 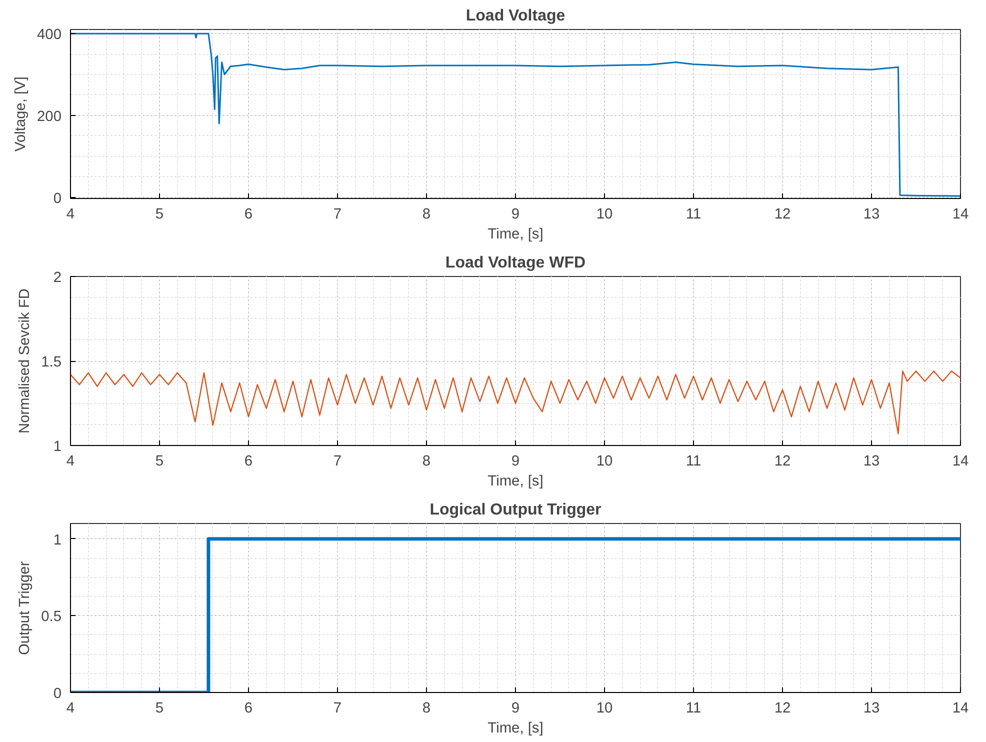 What do you see at coordinates (49, 116) in the screenshot?
I see `y-tick-label: 200` at bounding box center [49, 116].